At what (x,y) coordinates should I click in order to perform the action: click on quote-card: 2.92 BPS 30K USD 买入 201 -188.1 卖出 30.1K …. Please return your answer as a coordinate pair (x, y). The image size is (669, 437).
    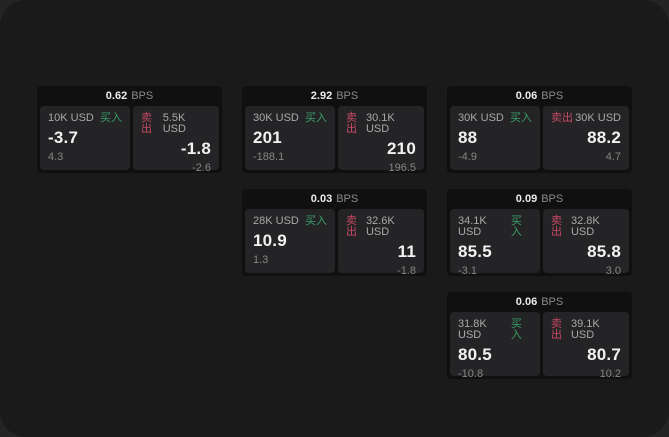
    Looking at the image, I should click on (334, 129).